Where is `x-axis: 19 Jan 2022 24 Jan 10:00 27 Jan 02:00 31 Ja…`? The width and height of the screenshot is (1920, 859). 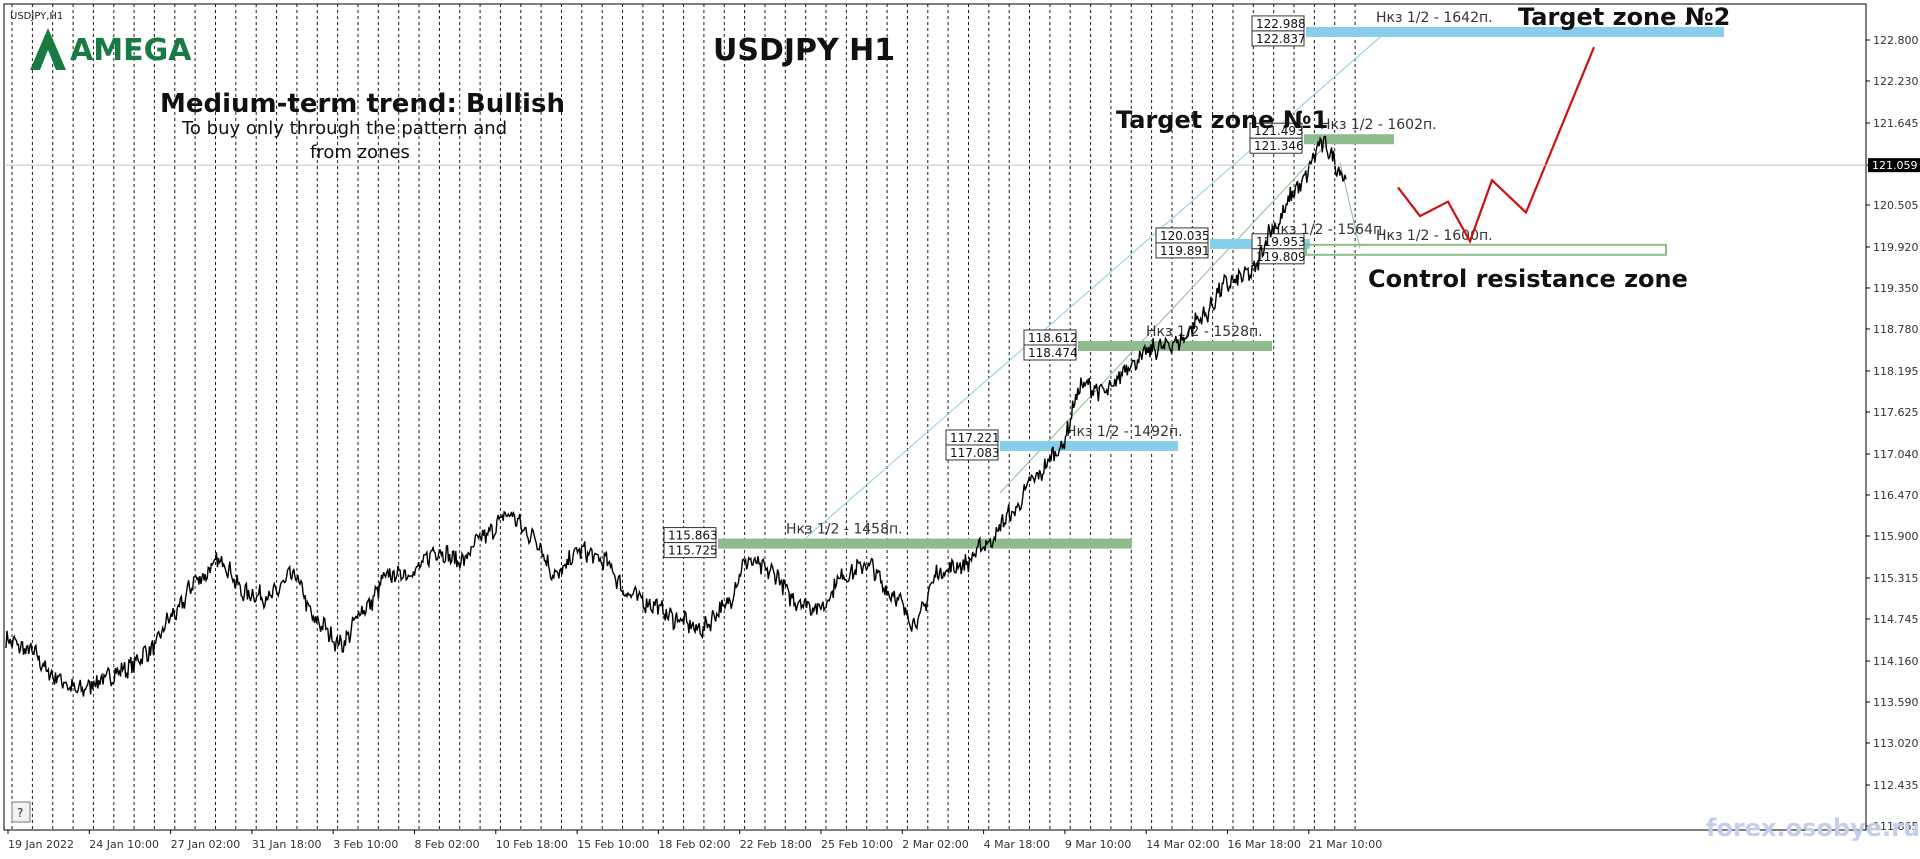
x-axis: 19 Jan 2022 24 Jan 10:00 27 Jan 02:00 31 Ja… is located at coordinates (694, 840).